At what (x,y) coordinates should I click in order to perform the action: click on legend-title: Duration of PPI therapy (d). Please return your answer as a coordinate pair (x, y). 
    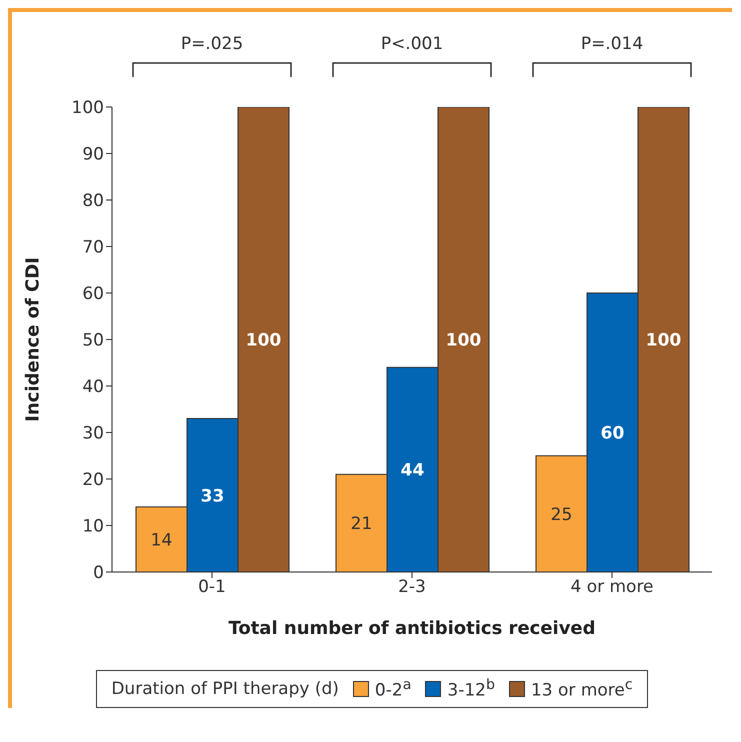
    Looking at the image, I should click on (225, 688).